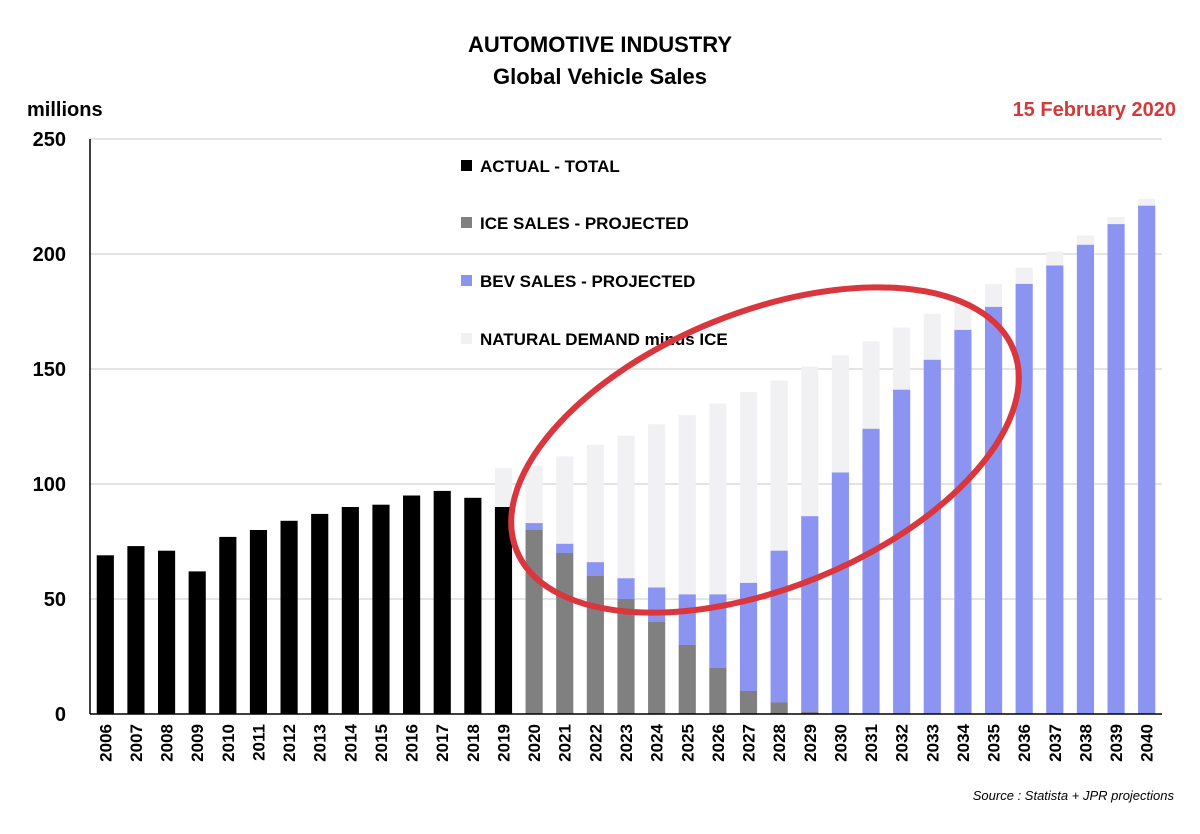 This screenshot has width=1200, height=834. What do you see at coordinates (60, 715) in the screenshot?
I see `y-tick-label: 0` at bounding box center [60, 715].